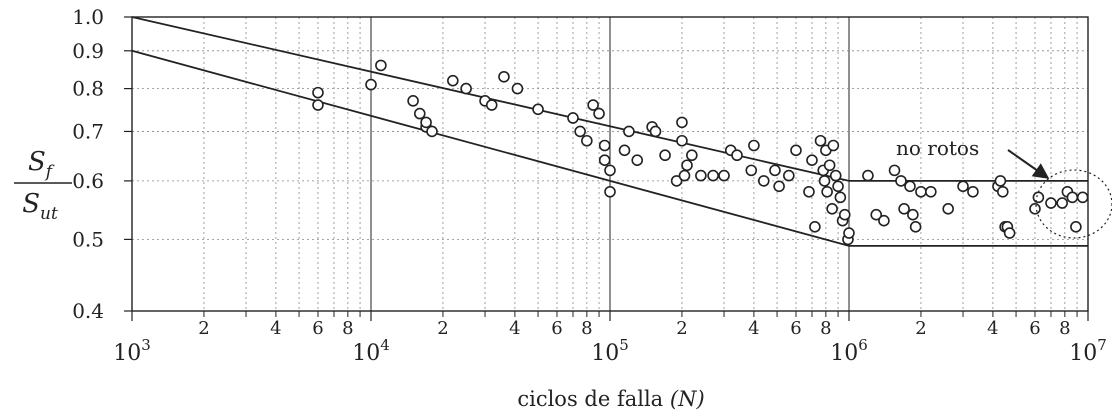 The image size is (1112, 413). Describe the element at coordinates (88, 17) in the screenshot. I see `y-tick-label: 1.0` at that location.